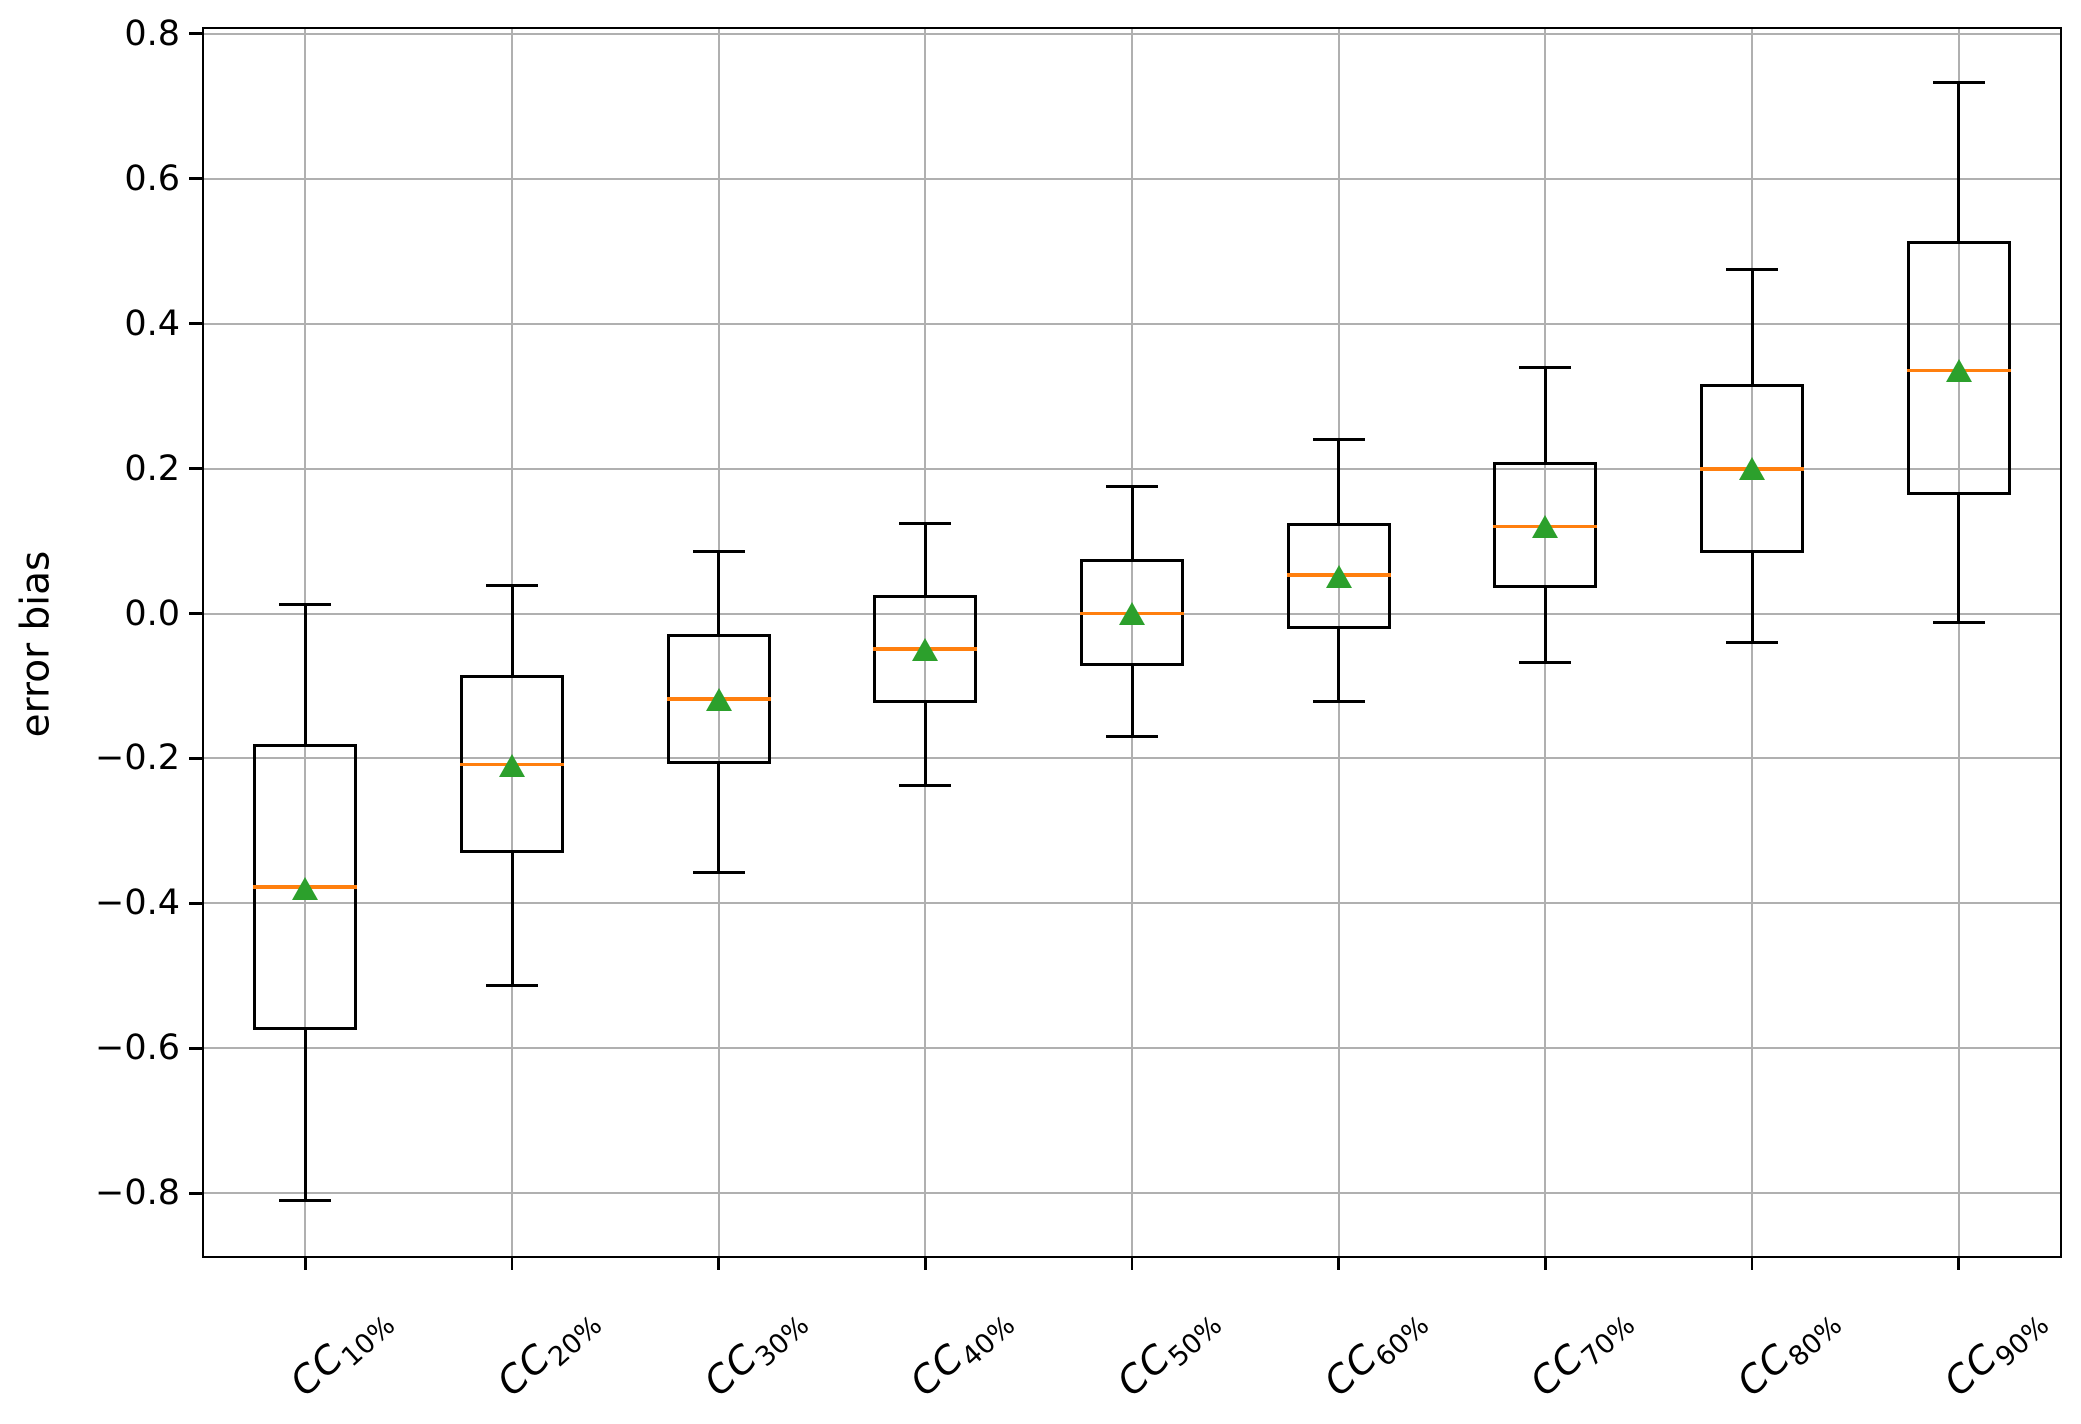 The height and width of the screenshot is (1424, 2081). Describe the element at coordinates (152, 468) in the screenshot. I see `y-tick-label: 0.2` at that location.